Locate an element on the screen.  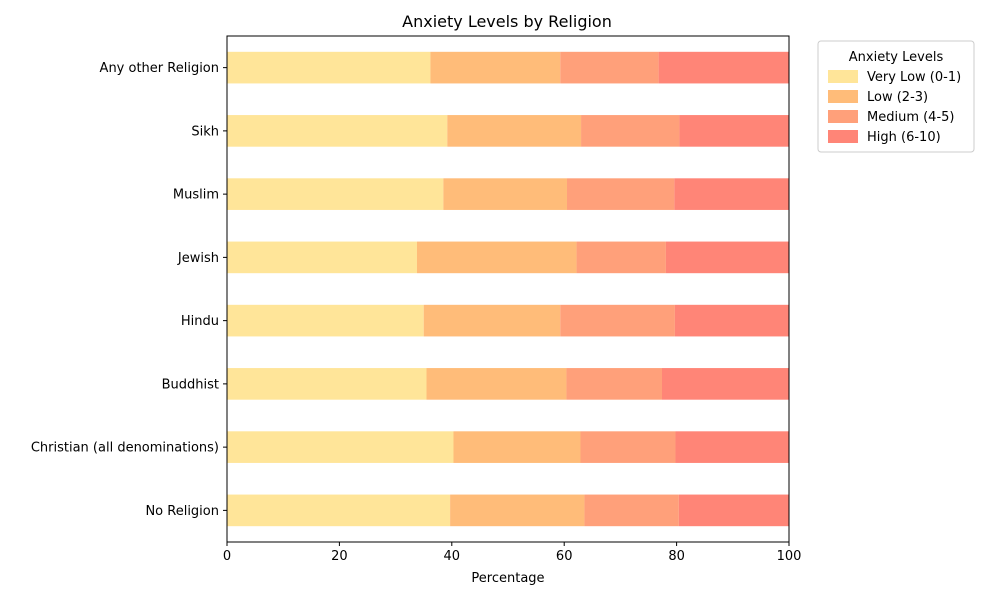
x-axis: 0 20 40 60 80 100 is located at coordinates (512, 553).